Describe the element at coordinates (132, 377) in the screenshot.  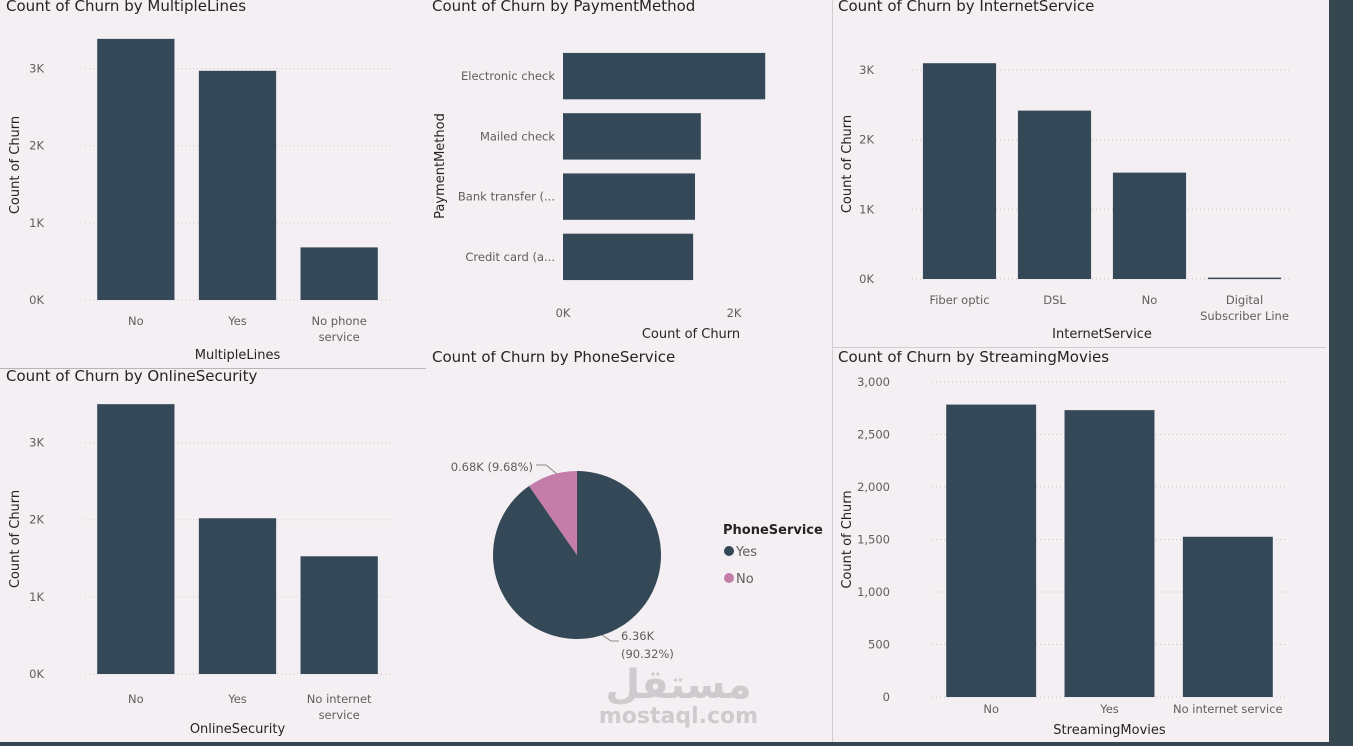
I see `chart-title: Count of Churn by OnlineSecurity` at that location.